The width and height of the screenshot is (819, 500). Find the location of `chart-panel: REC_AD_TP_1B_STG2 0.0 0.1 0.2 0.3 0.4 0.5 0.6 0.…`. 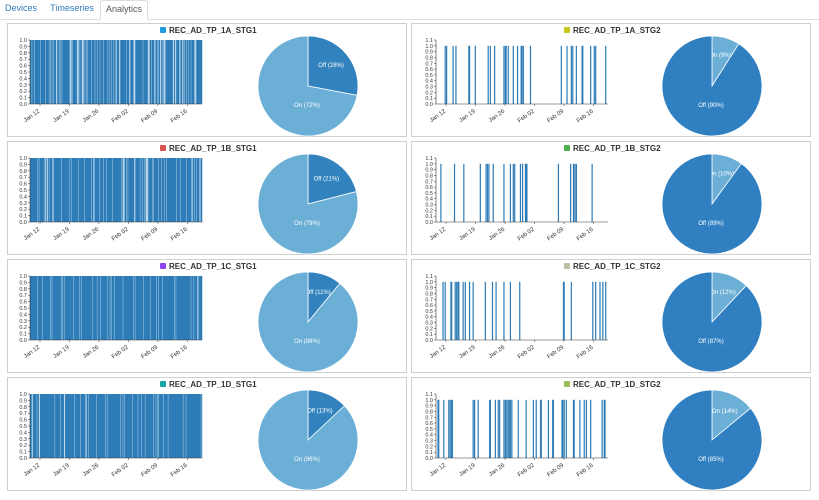

chart-panel: REC_AD_TP_1B_STG2 0.0 0.1 0.2 0.3 0.4 0.5 0.6 0.… is located at coordinates (611, 198).